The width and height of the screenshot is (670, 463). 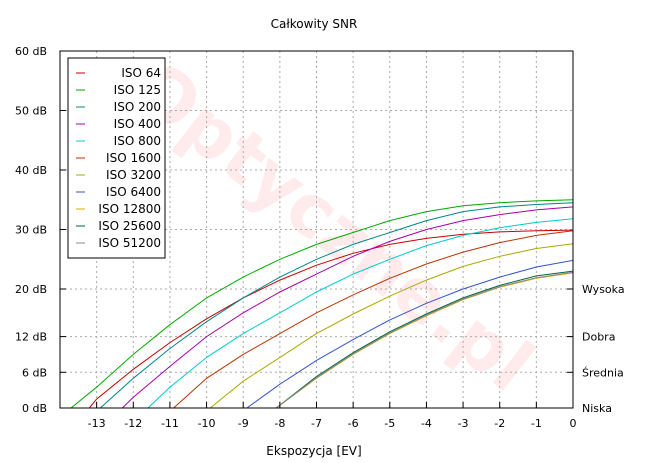 I want to click on y-tick-label: 12 dB, so click(x=31, y=337).